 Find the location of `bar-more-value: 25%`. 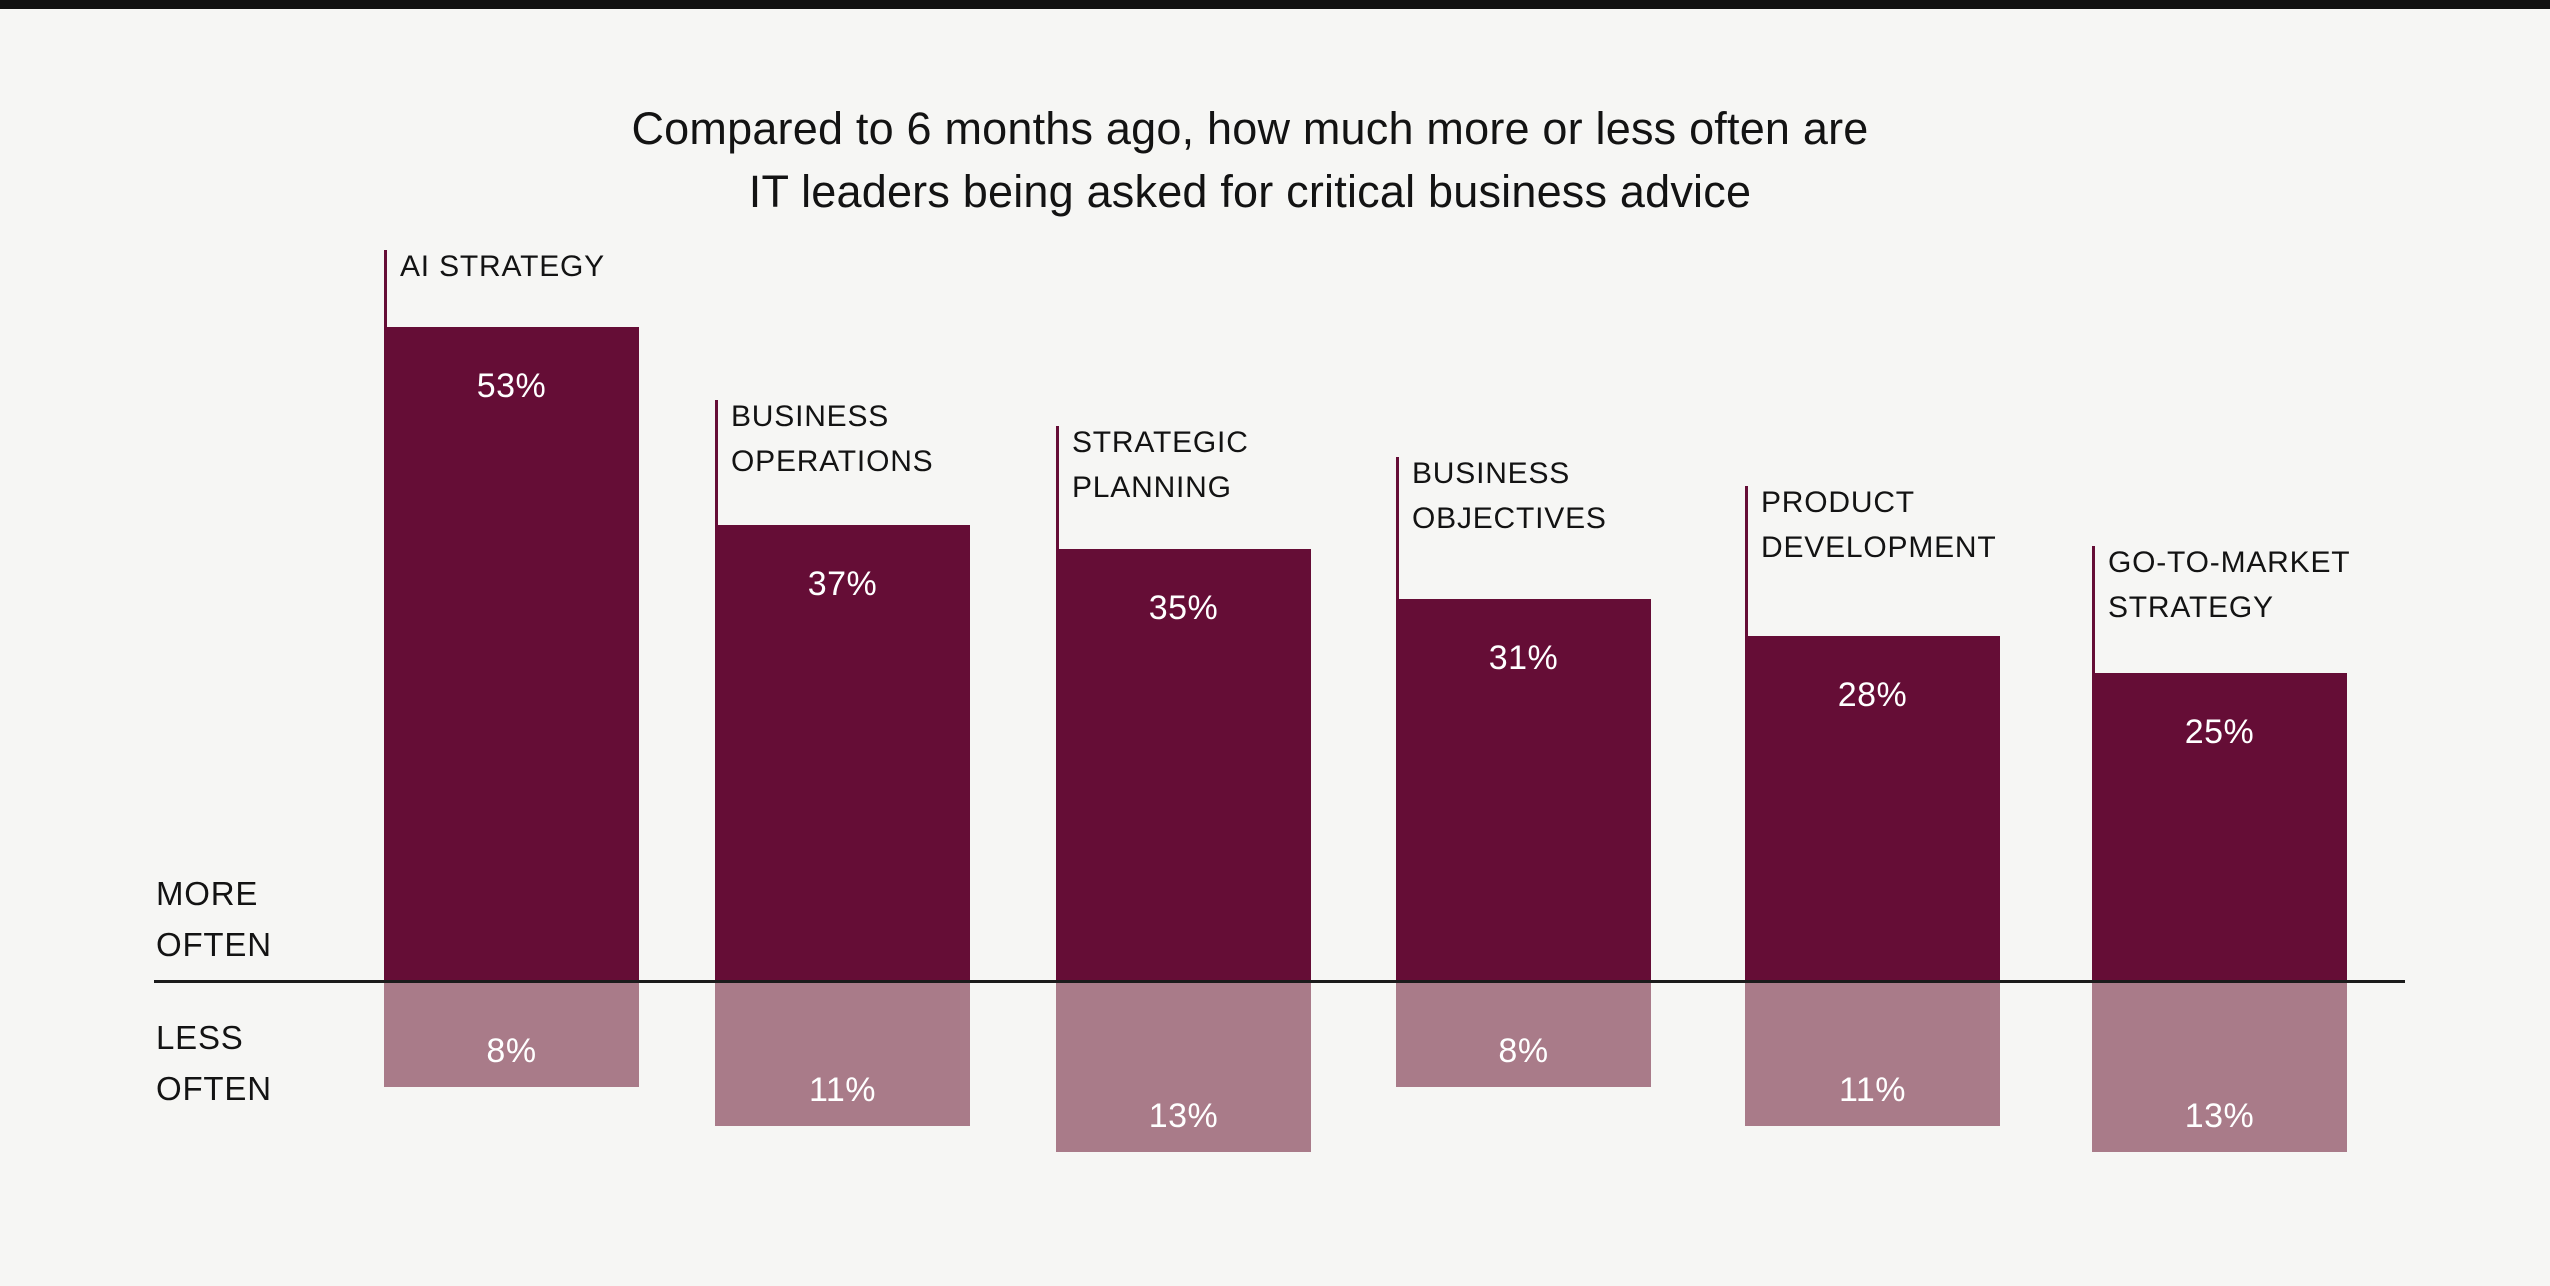

bar-more-value: 25% is located at coordinates (2219, 732).